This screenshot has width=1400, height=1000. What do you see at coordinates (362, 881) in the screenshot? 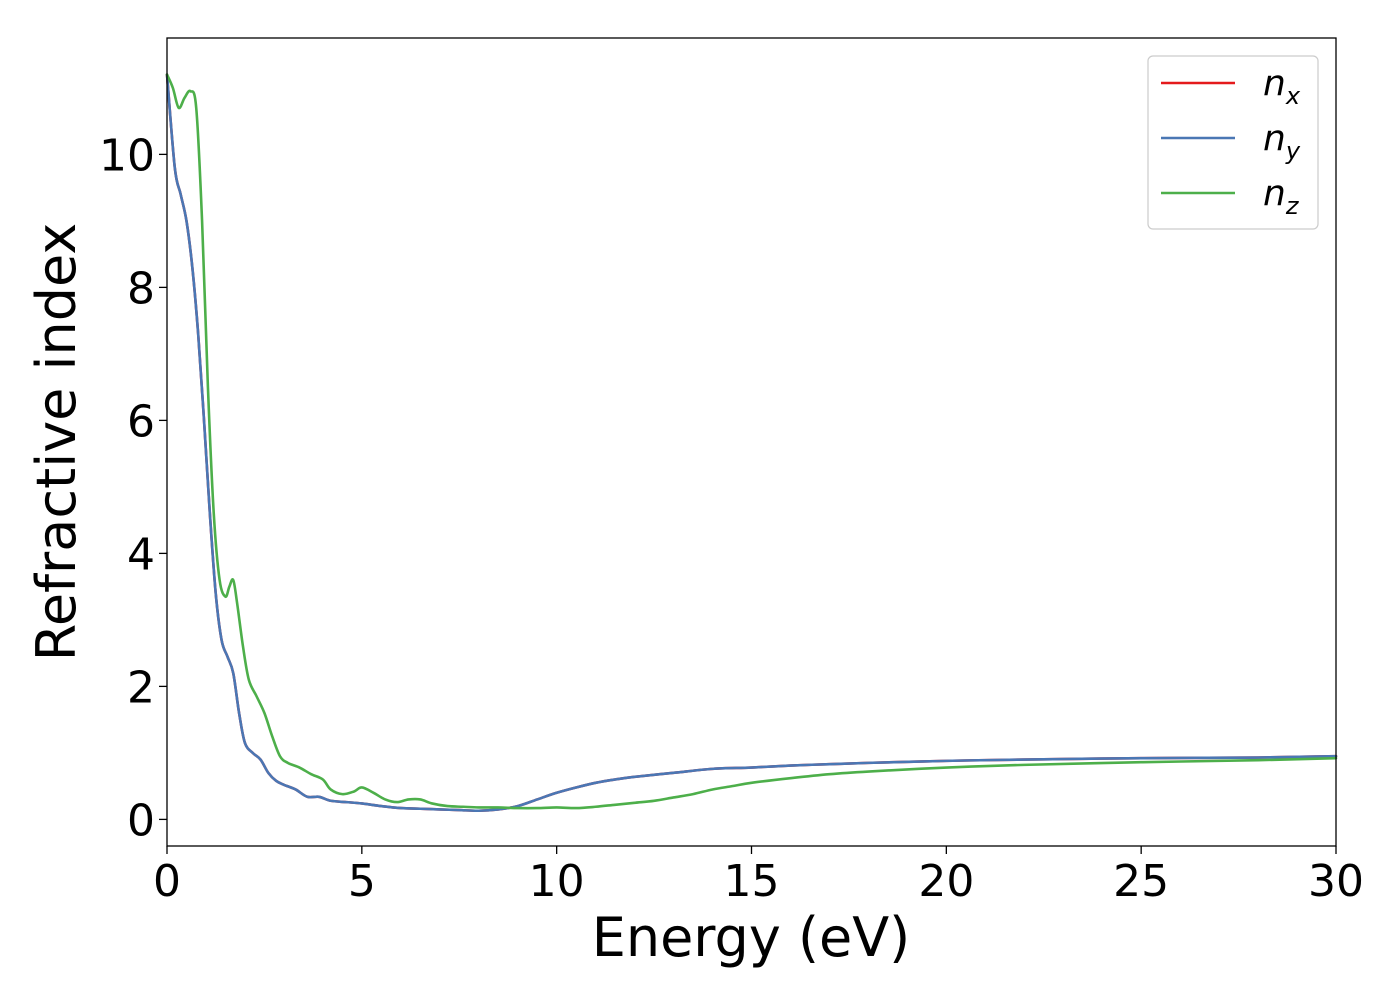
I see `x-tick-label: 5` at bounding box center [362, 881].